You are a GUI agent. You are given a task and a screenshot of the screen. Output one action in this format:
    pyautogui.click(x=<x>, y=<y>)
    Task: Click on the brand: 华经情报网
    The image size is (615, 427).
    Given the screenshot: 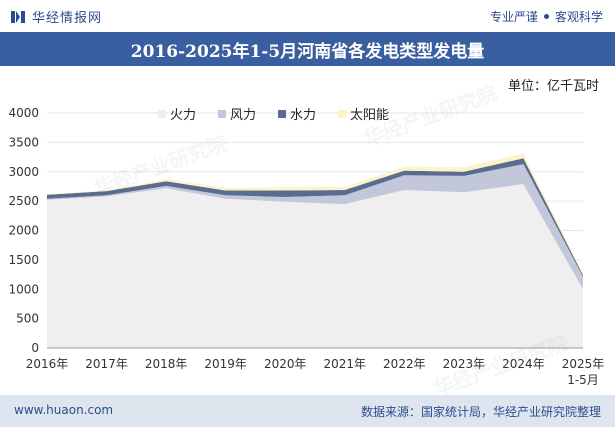 What is the action you would take?
    pyautogui.click(x=56, y=16)
    